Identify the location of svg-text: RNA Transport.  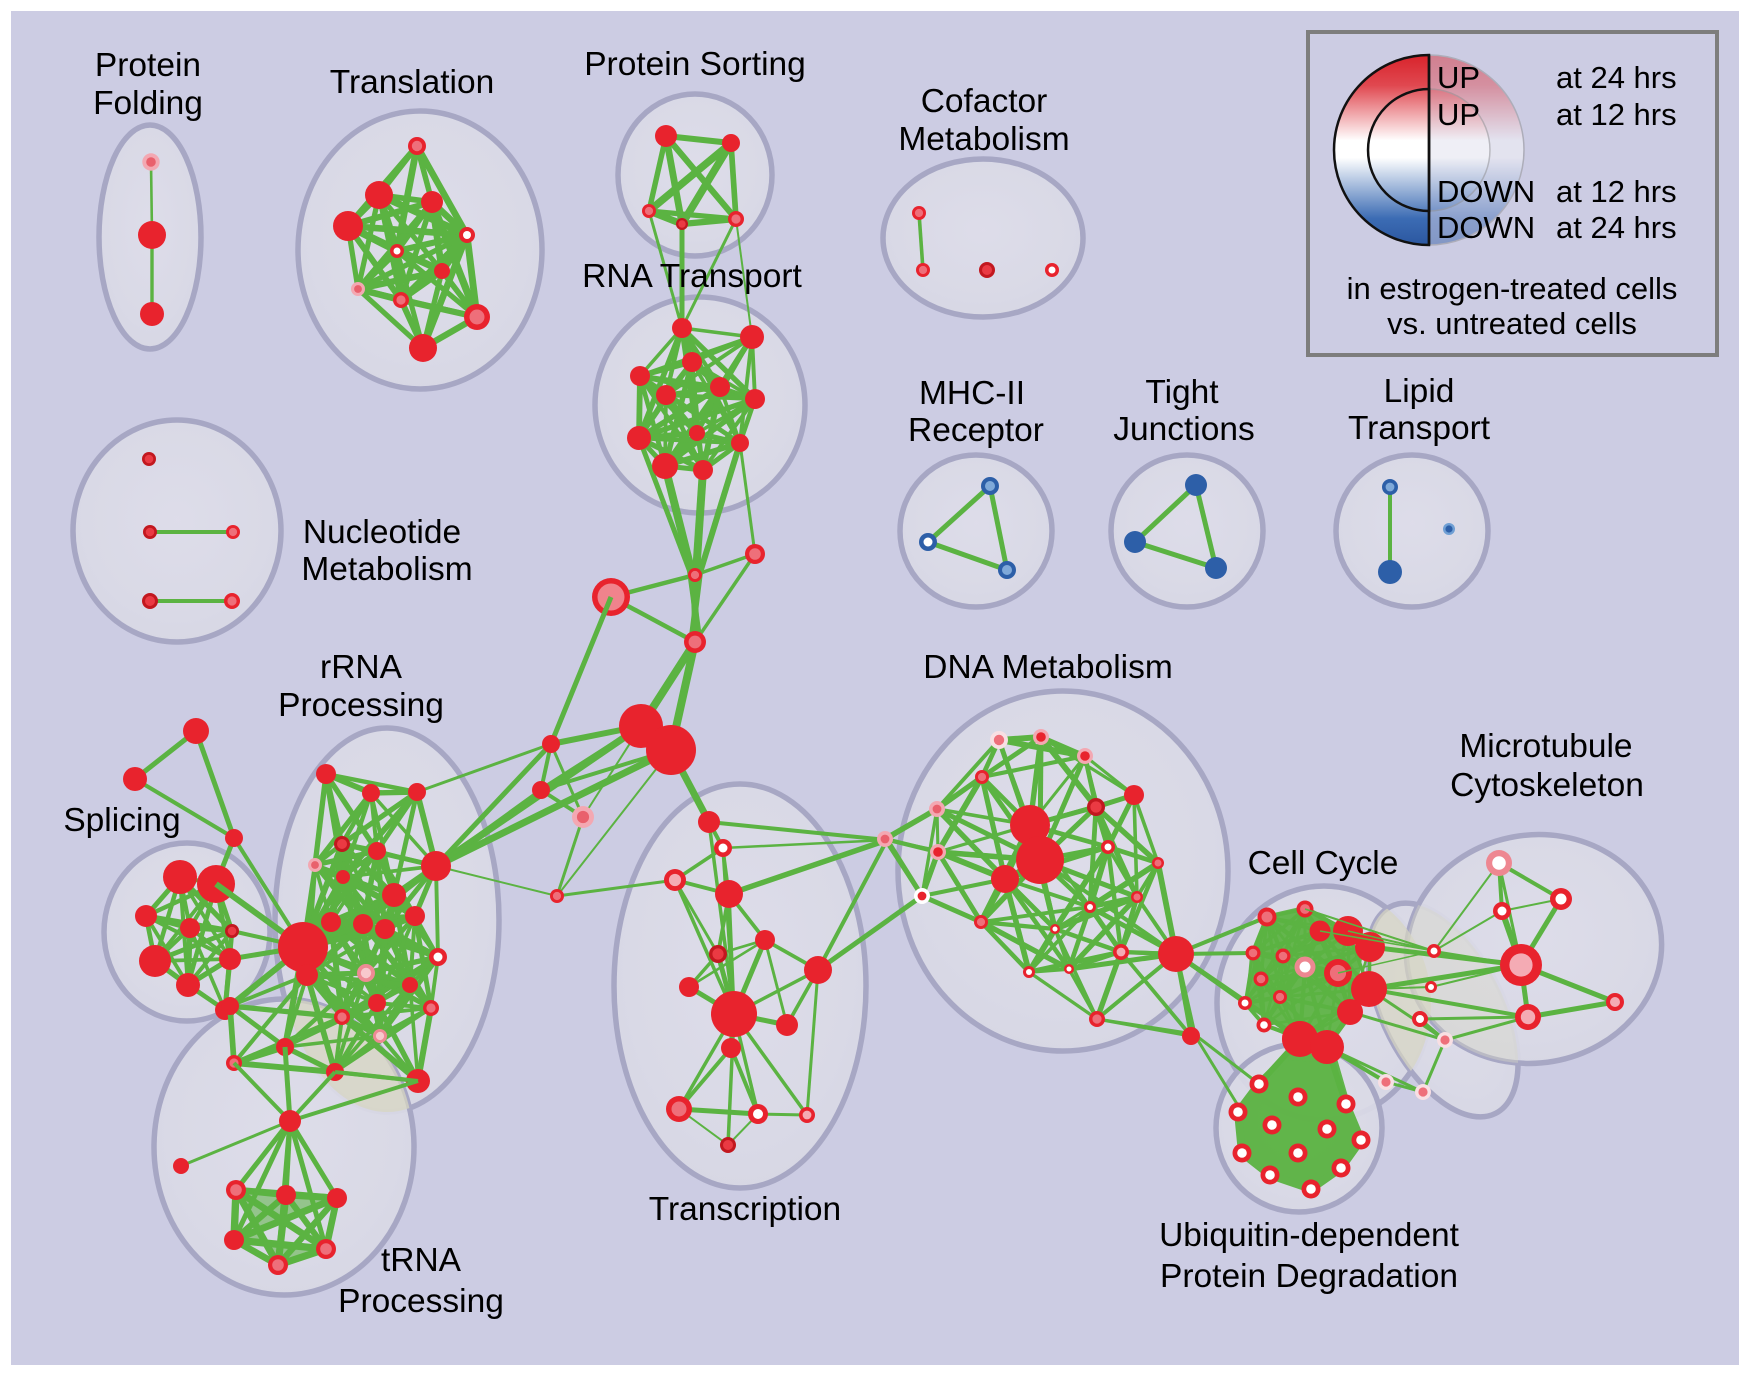
(692, 276).